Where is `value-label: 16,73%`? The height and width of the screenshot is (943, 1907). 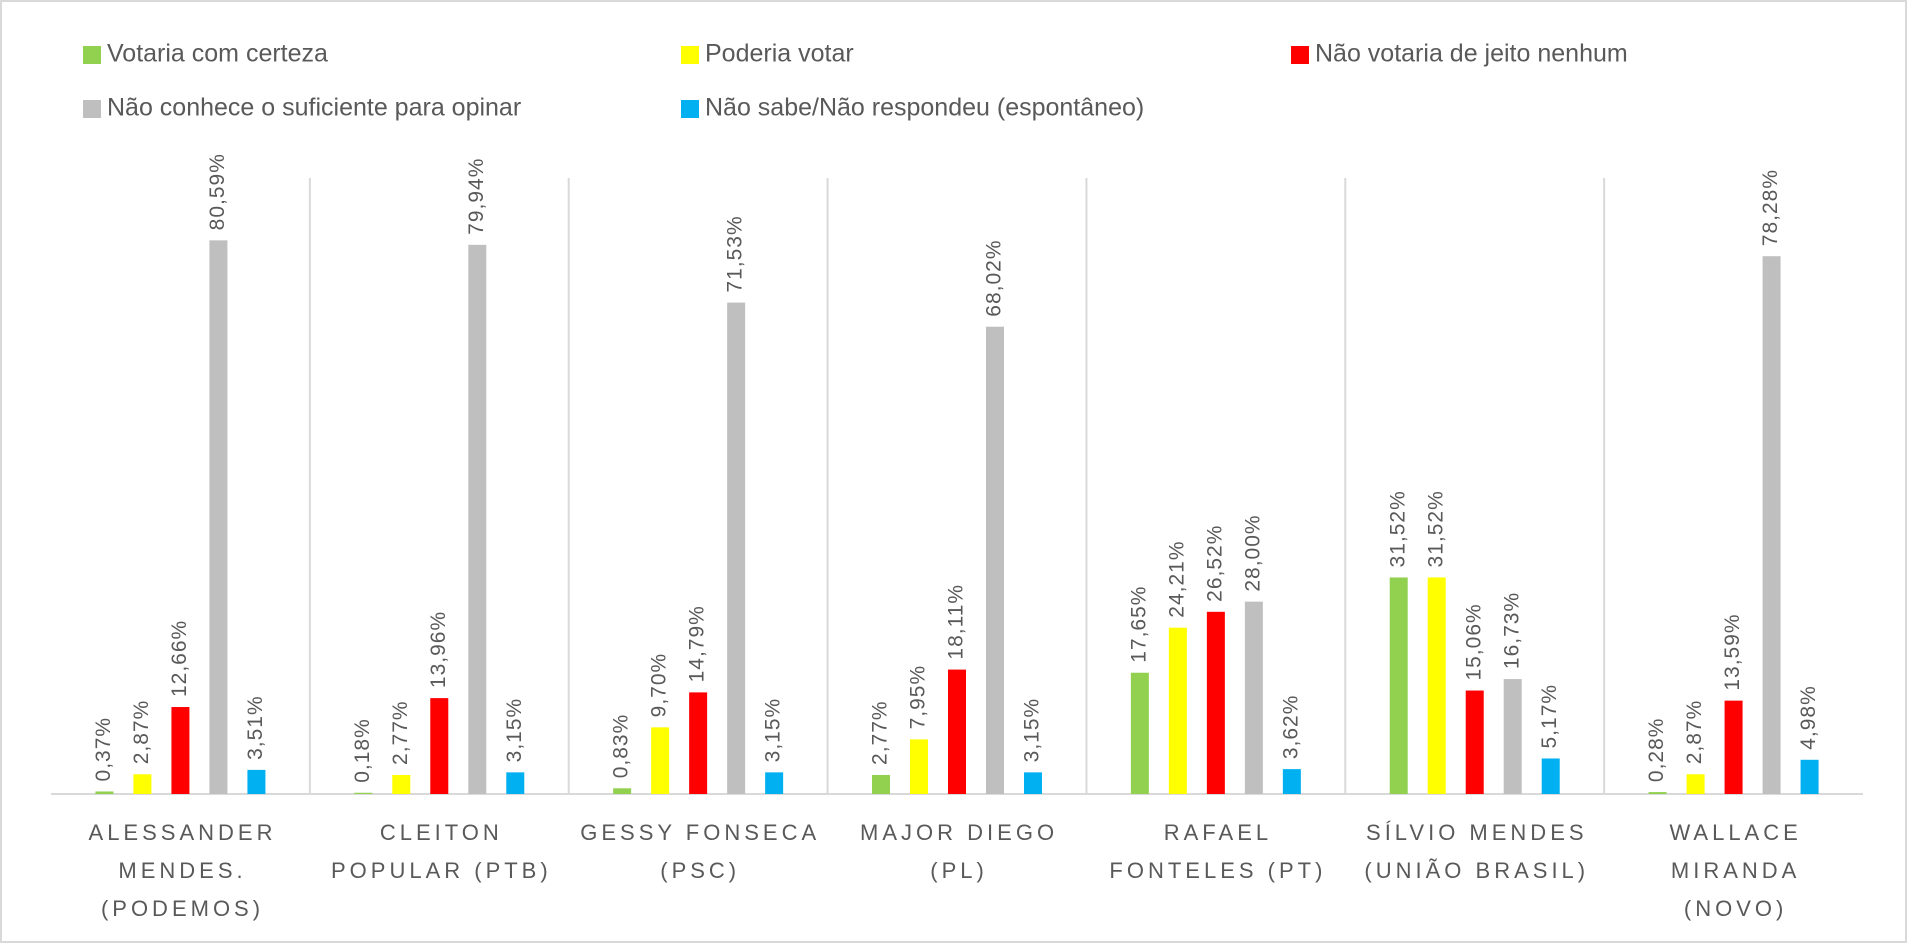
value-label: 16,73% is located at coordinates (1511, 630).